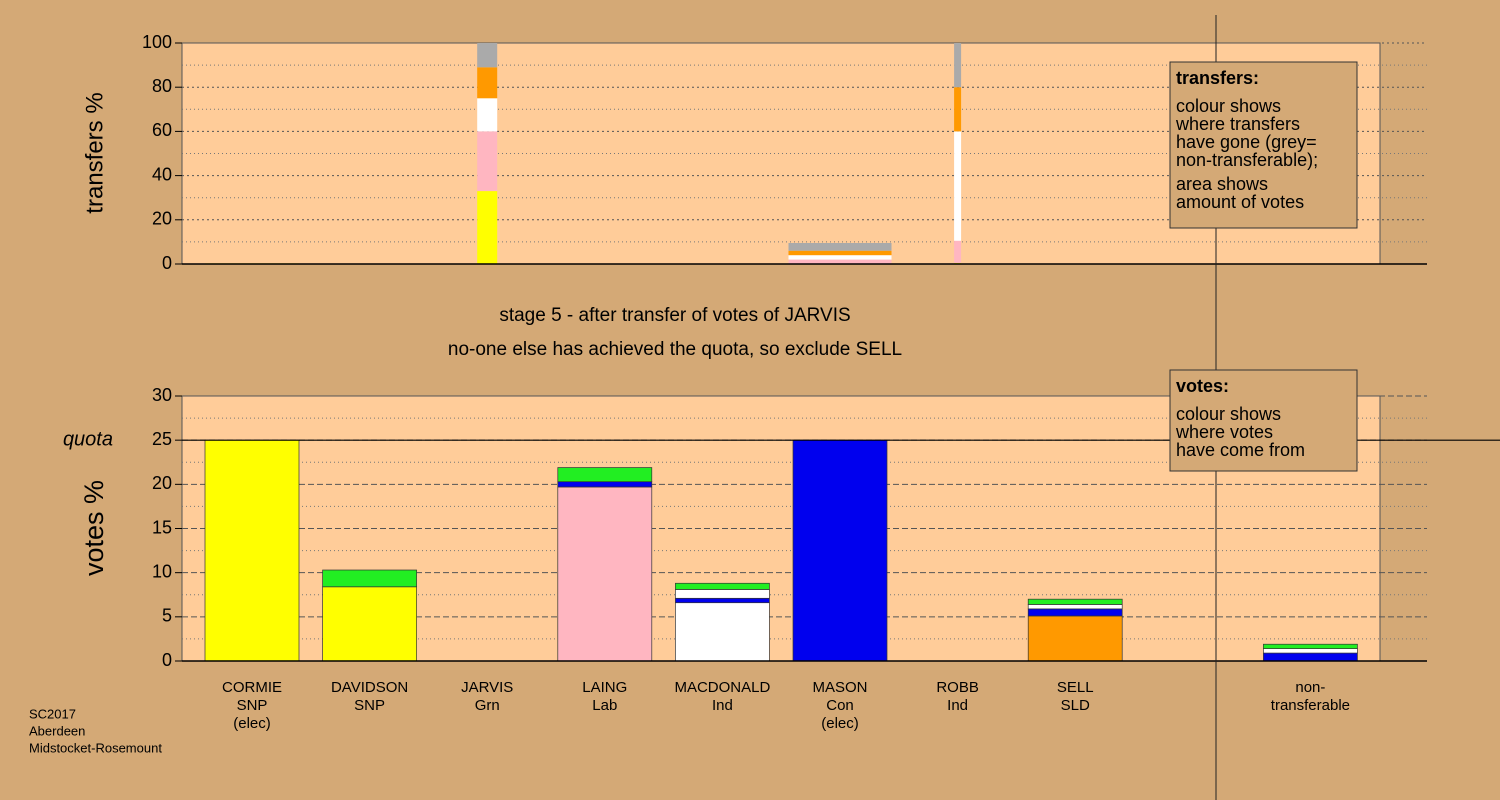 The image size is (1500, 800). Describe the element at coordinates (94, 152) in the screenshot. I see `y-axis-title: transfers %` at that location.